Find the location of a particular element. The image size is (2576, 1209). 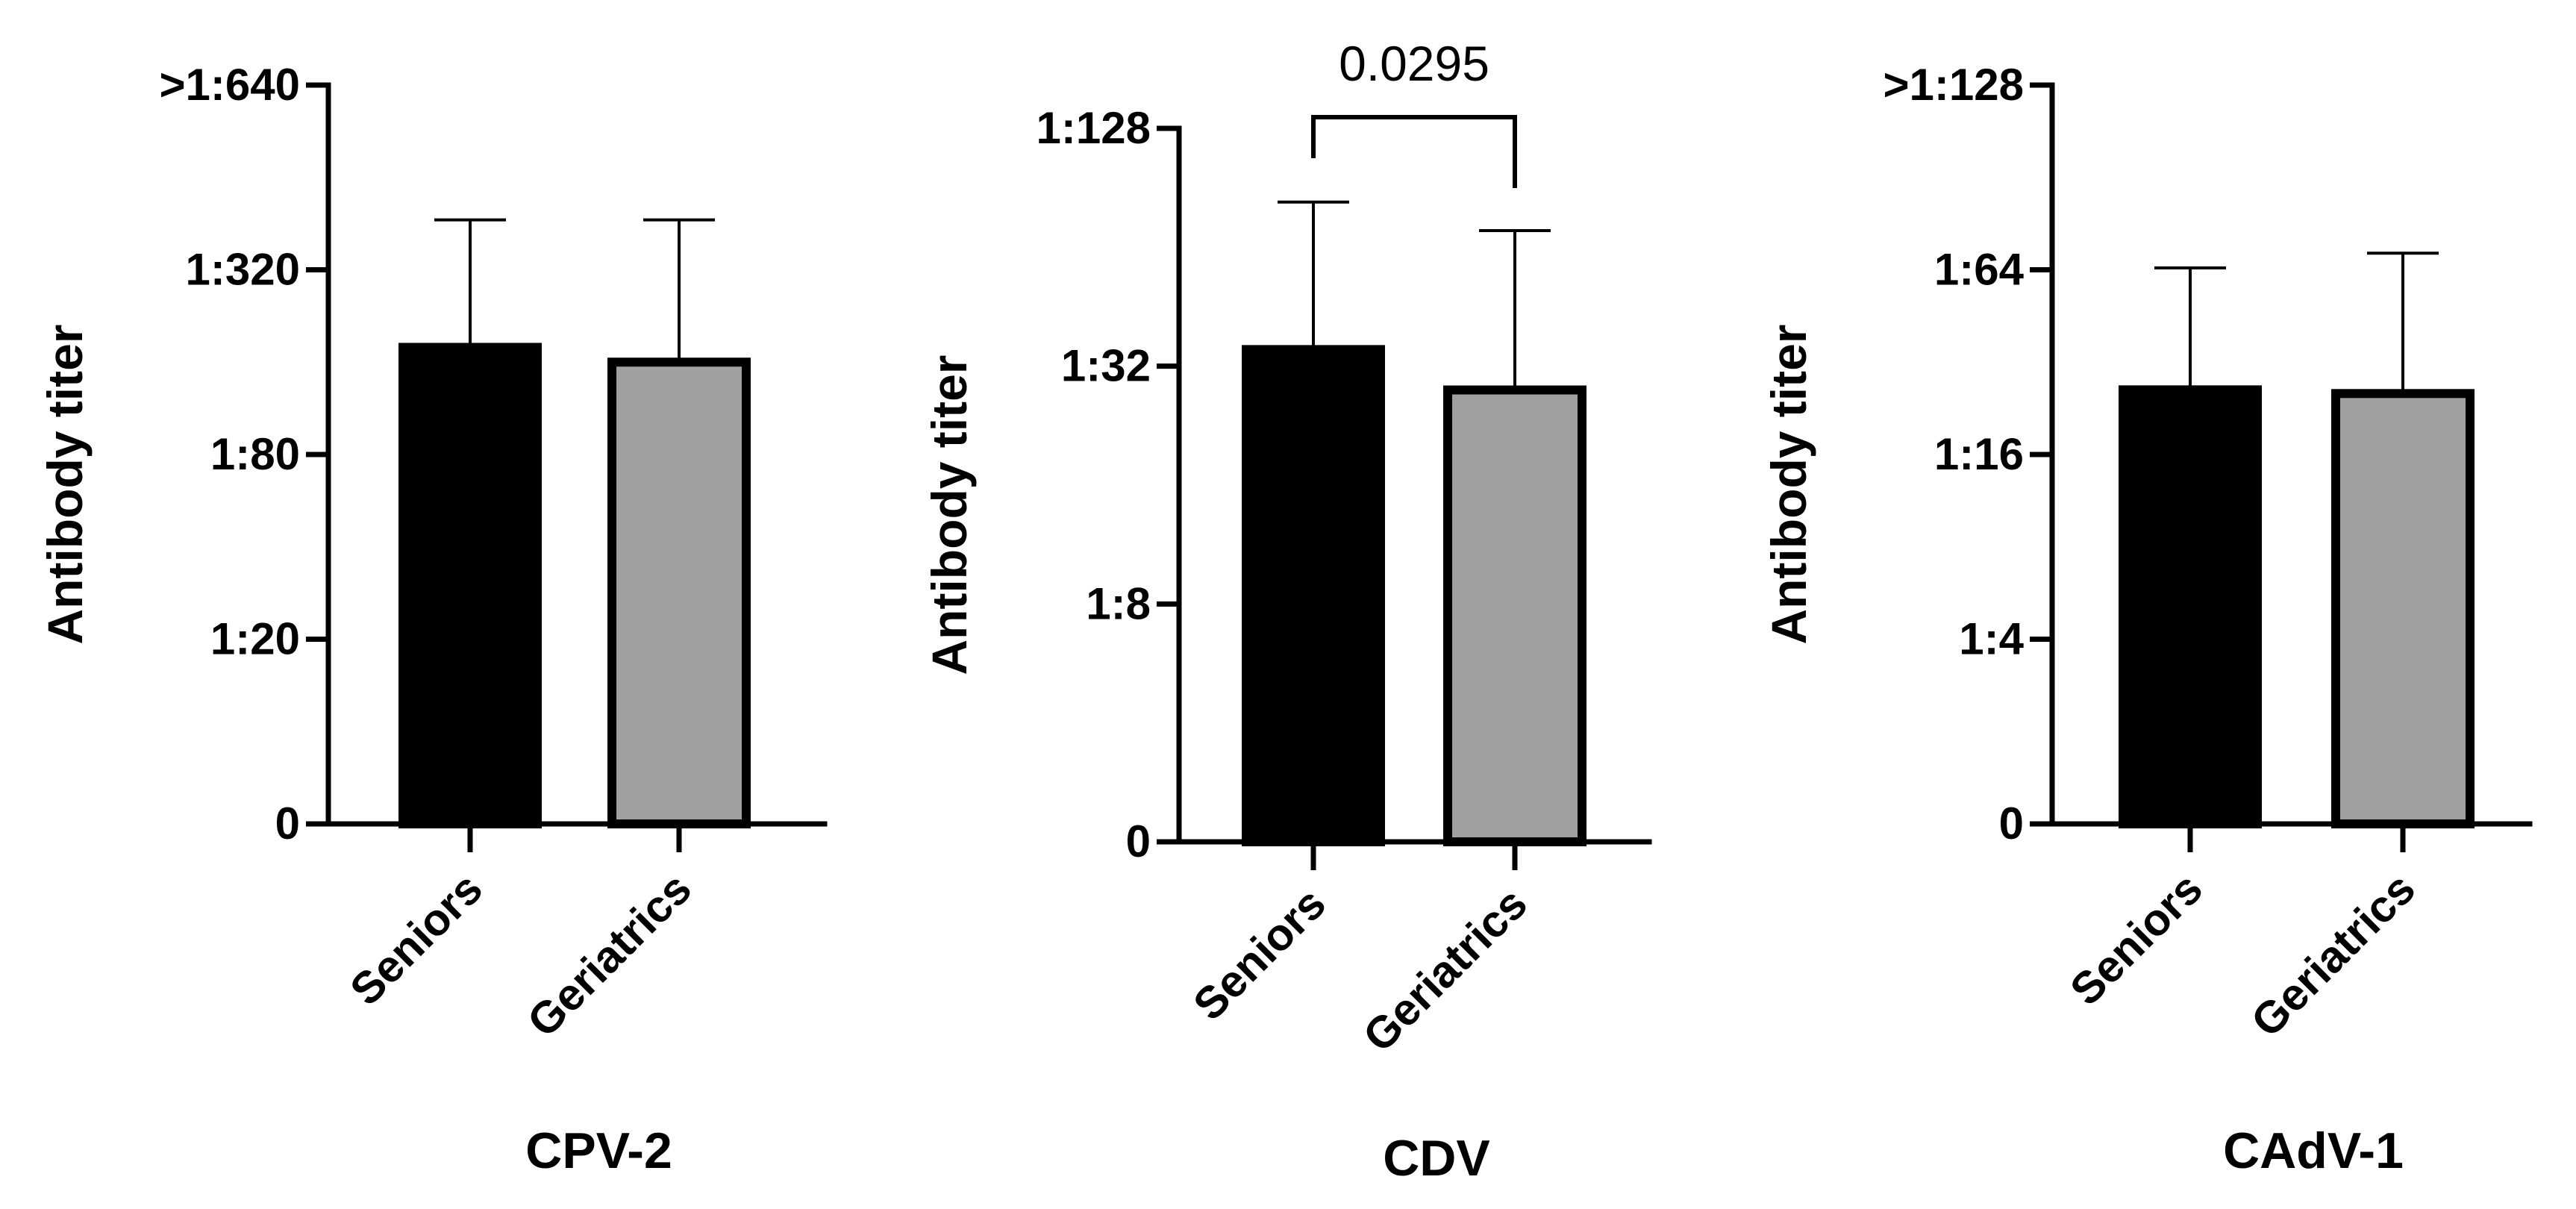

y-tick-label: >1:128 is located at coordinates (1954, 85).